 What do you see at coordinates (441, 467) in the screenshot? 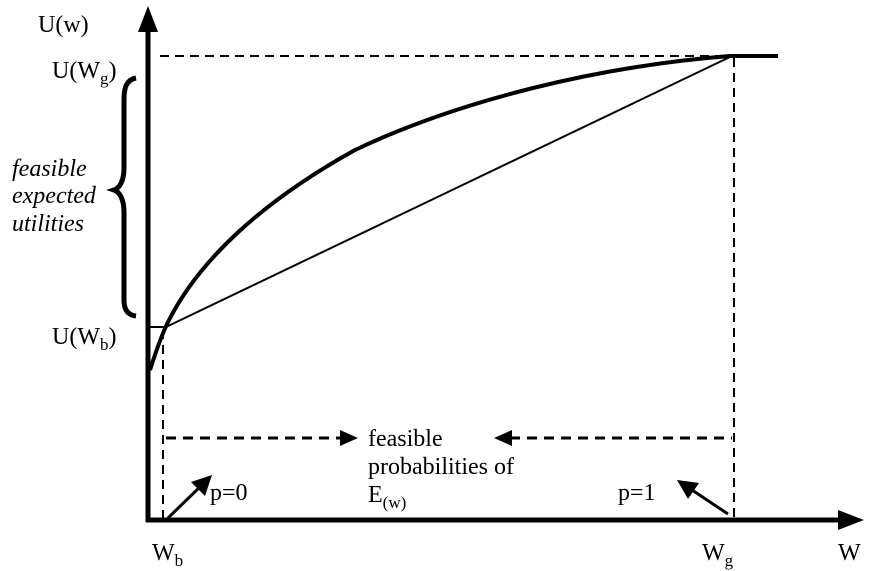
I see `probabilities-label-line2: probabilities of` at bounding box center [441, 467].